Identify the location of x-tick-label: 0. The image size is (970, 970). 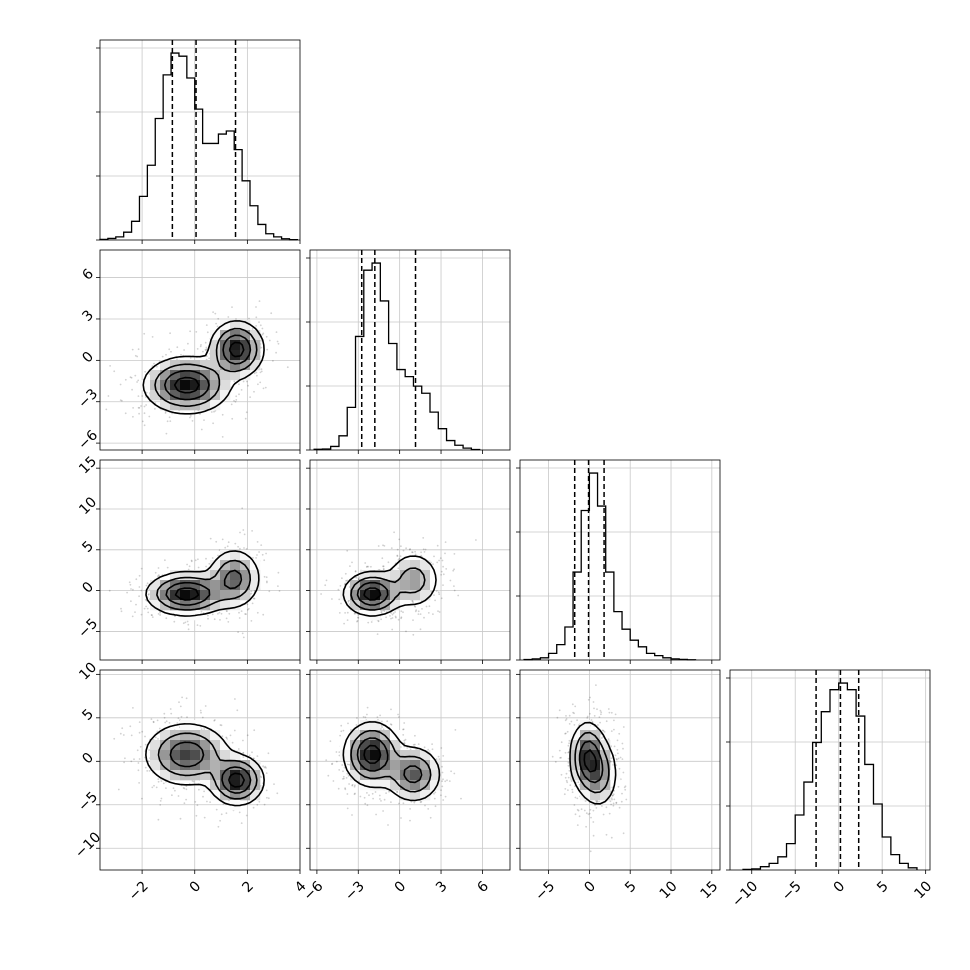
(401, 887).